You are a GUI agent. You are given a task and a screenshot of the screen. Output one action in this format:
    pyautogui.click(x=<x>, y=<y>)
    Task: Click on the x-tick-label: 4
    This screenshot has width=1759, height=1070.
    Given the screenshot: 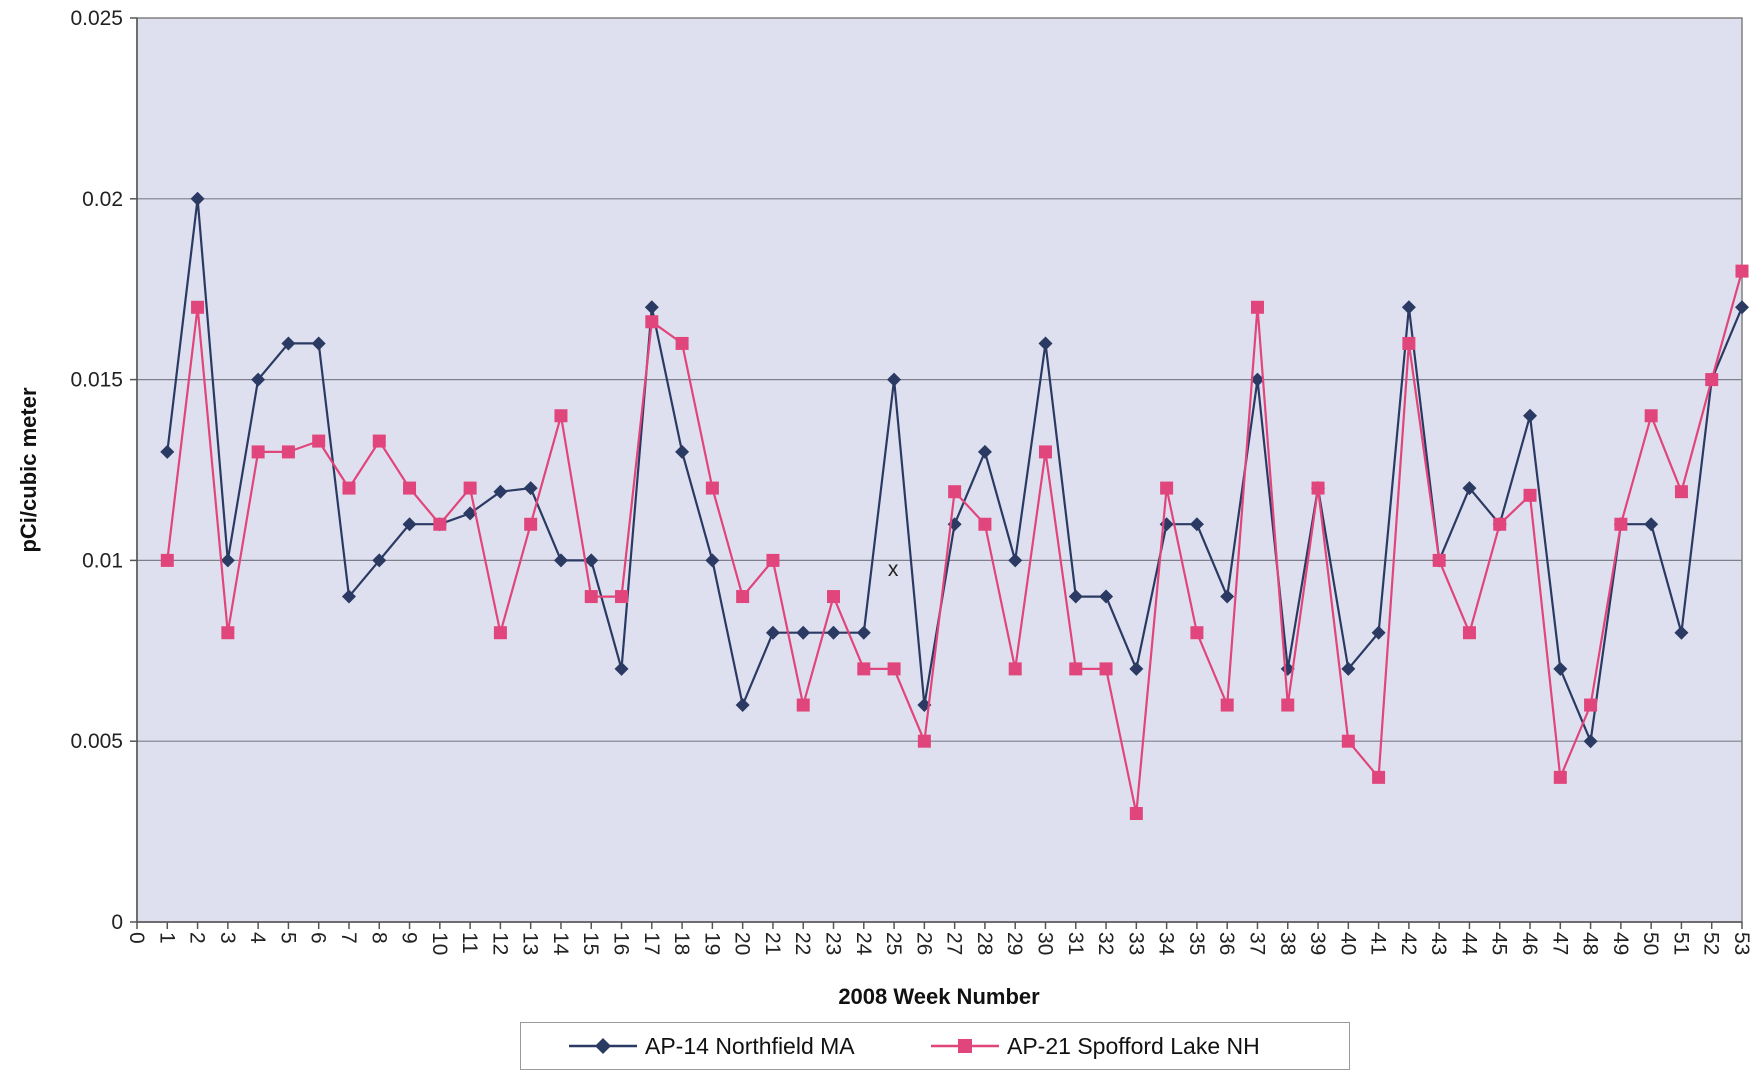 What is the action you would take?
    pyautogui.click(x=257, y=938)
    